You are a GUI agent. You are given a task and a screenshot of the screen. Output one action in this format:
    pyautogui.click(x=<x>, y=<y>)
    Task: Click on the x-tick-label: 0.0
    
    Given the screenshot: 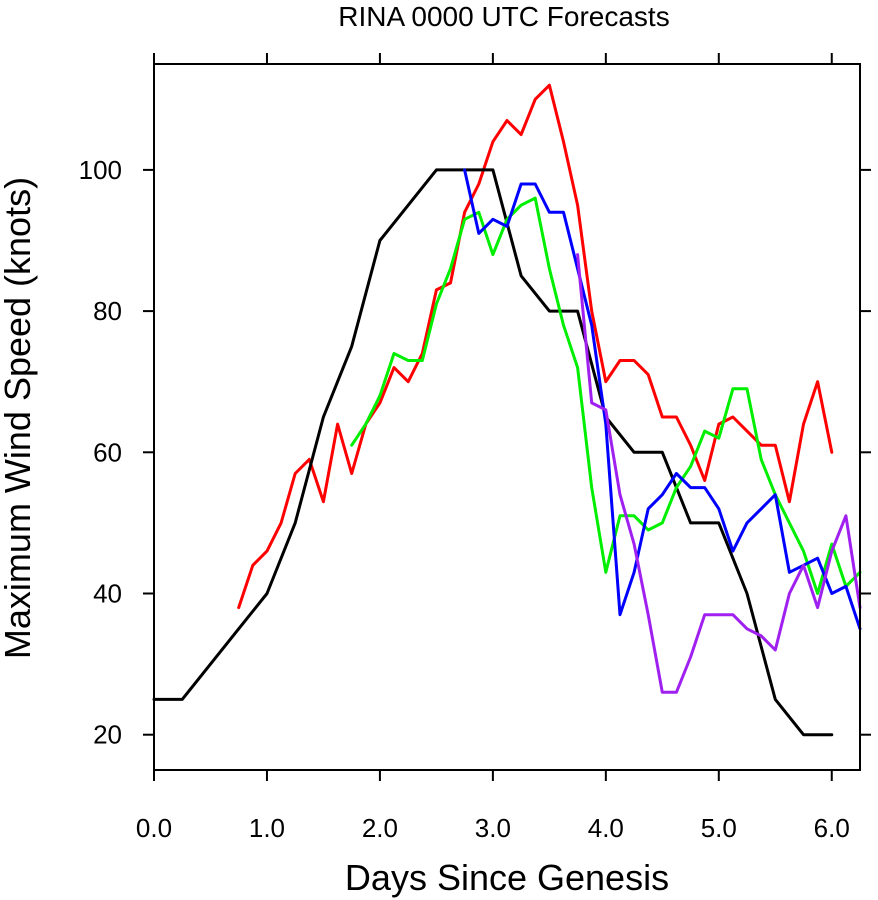 What is the action you would take?
    pyautogui.click(x=154, y=828)
    